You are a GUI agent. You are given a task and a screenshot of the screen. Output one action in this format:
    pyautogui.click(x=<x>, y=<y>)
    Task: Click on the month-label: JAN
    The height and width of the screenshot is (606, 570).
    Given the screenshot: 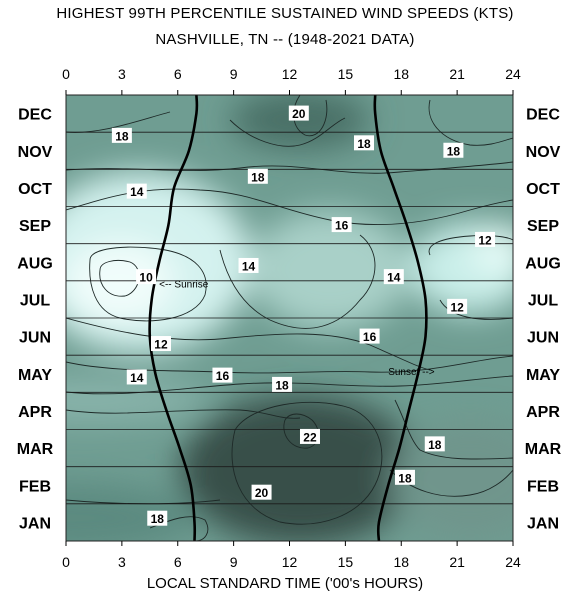 What is the action you would take?
    pyautogui.click(x=35, y=523)
    